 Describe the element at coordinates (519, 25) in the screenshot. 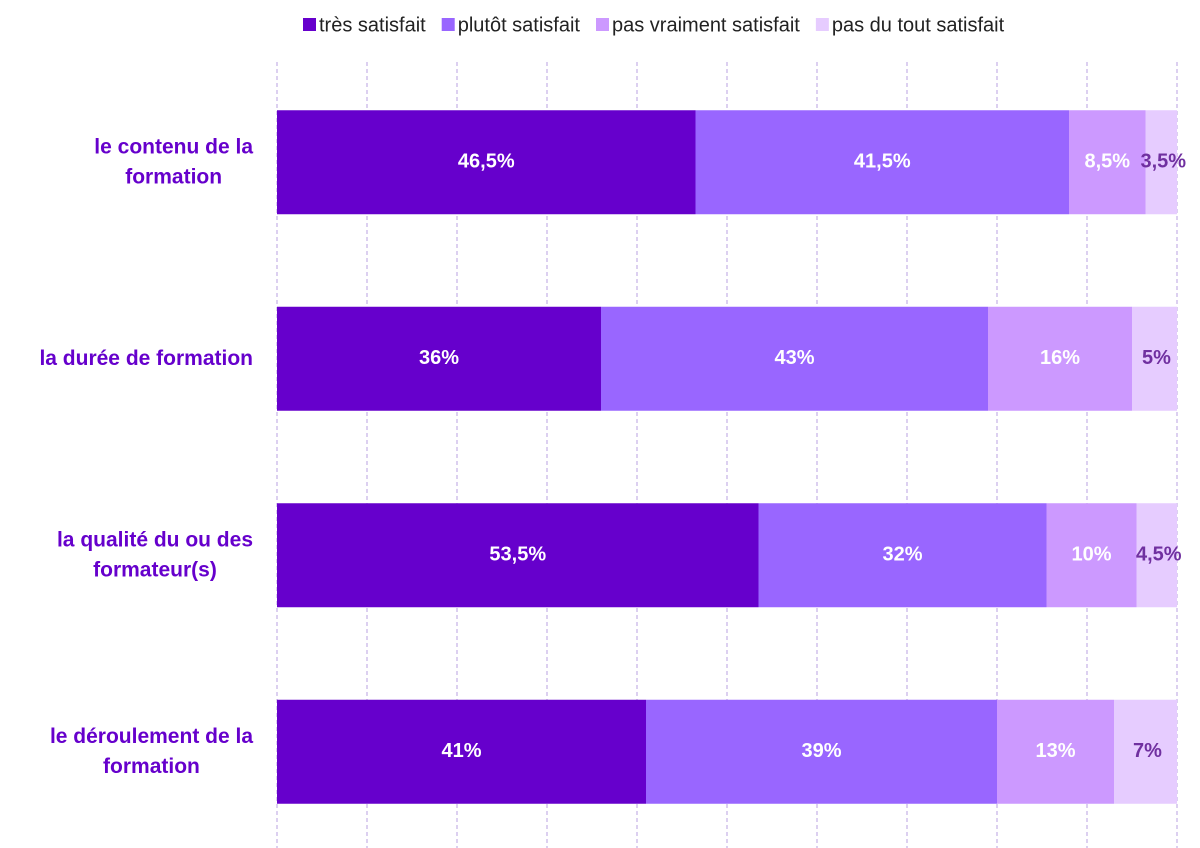

I see `legend-label: plutôt satisfait` at that location.